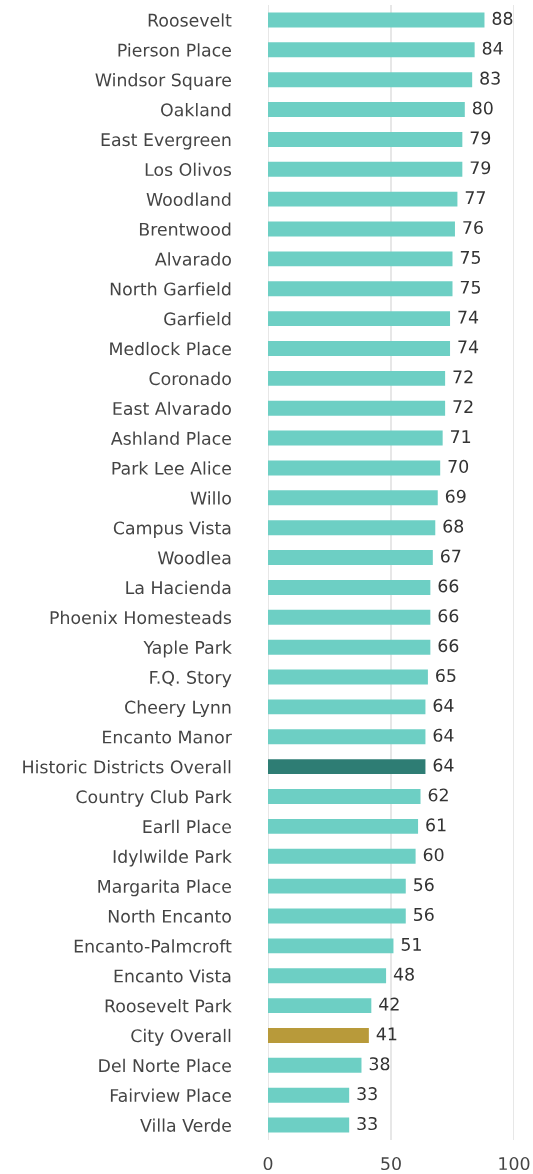 This screenshot has height=1174, width=533. Describe the element at coordinates (482, 108) in the screenshot. I see `data-label: 80` at that location.